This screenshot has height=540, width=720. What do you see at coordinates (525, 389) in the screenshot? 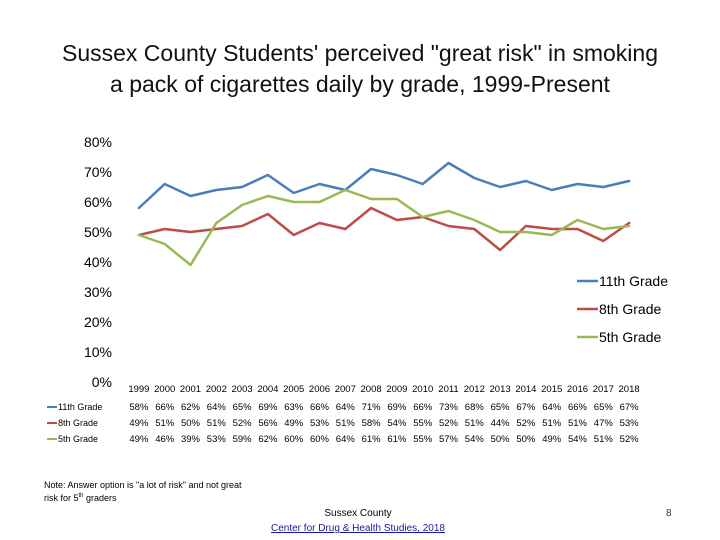
I see `x-tick-label: 2014` at bounding box center [525, 389].